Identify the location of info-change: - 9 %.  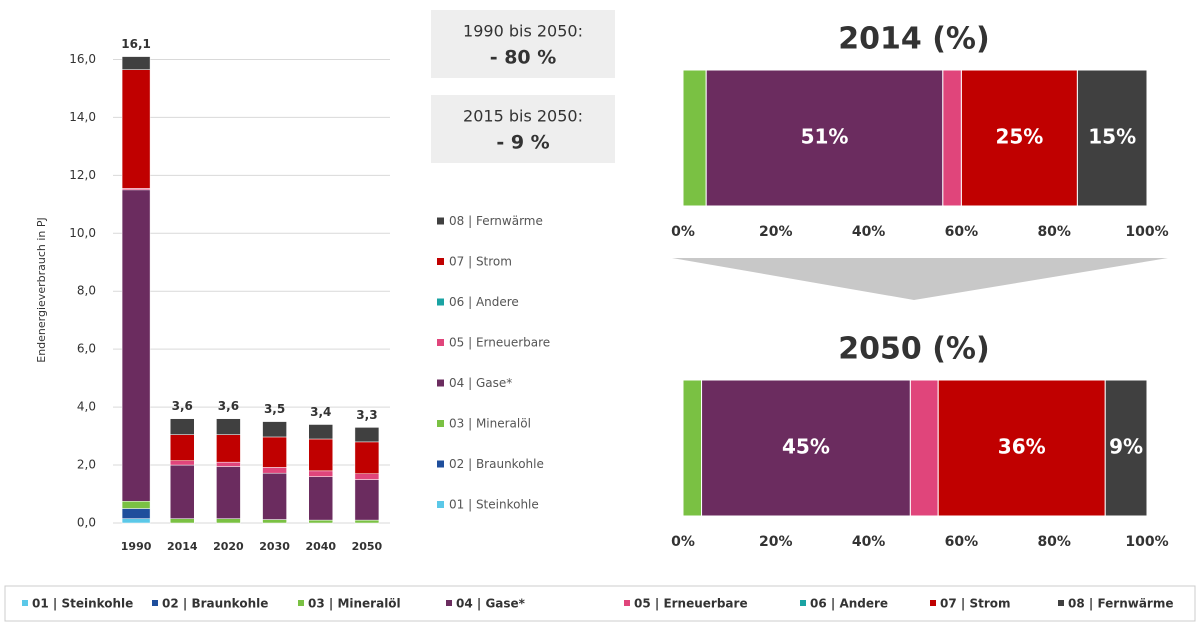
(522, 143).